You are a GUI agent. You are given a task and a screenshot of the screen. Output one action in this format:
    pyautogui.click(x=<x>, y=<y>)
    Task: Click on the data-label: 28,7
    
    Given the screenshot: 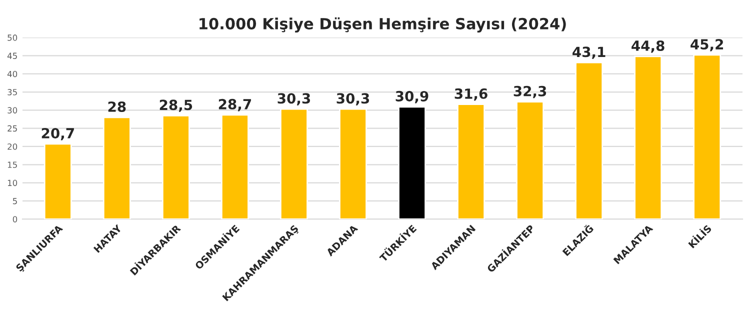 What is the action you would take?
    pyautogui.click(x=234, y=105)
    